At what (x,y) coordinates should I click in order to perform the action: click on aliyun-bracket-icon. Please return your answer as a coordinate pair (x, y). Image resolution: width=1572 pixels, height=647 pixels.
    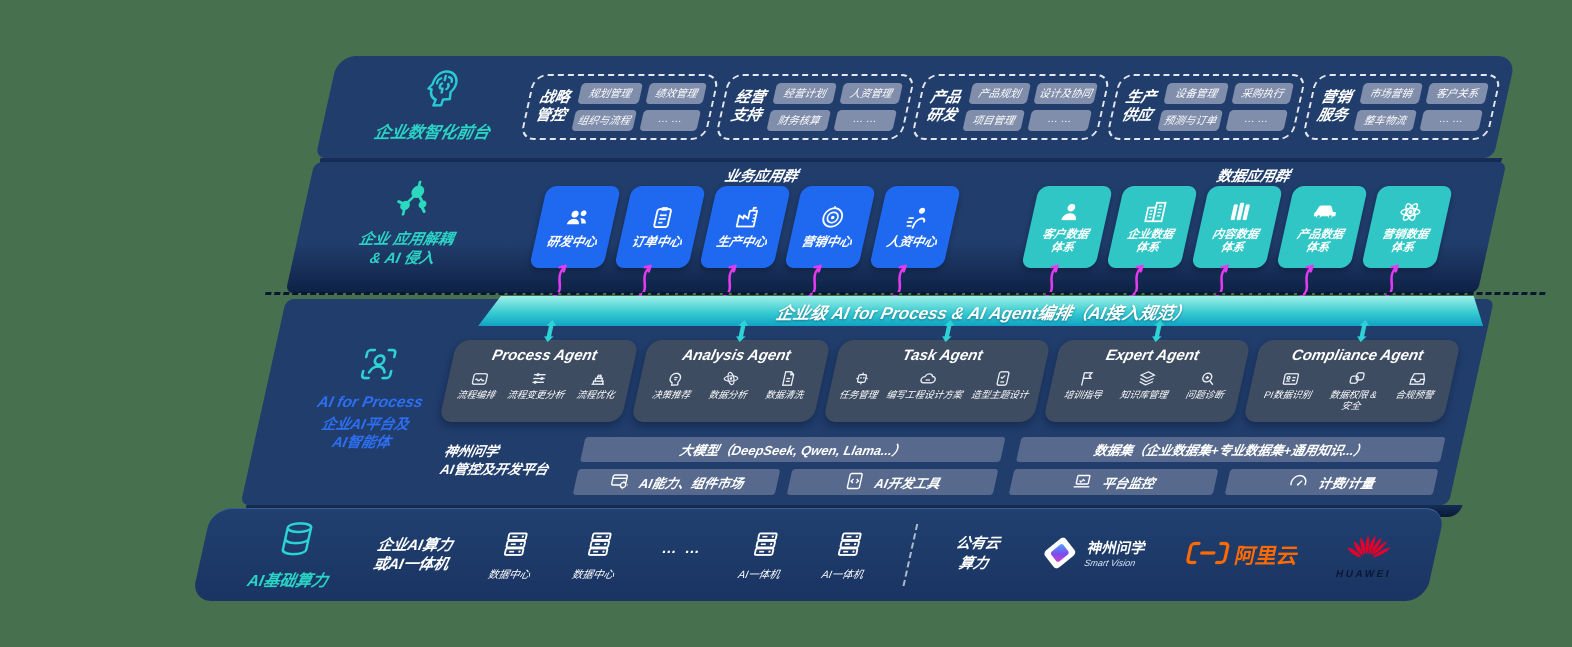
    Looking at the image, I should click on (1207, 555).